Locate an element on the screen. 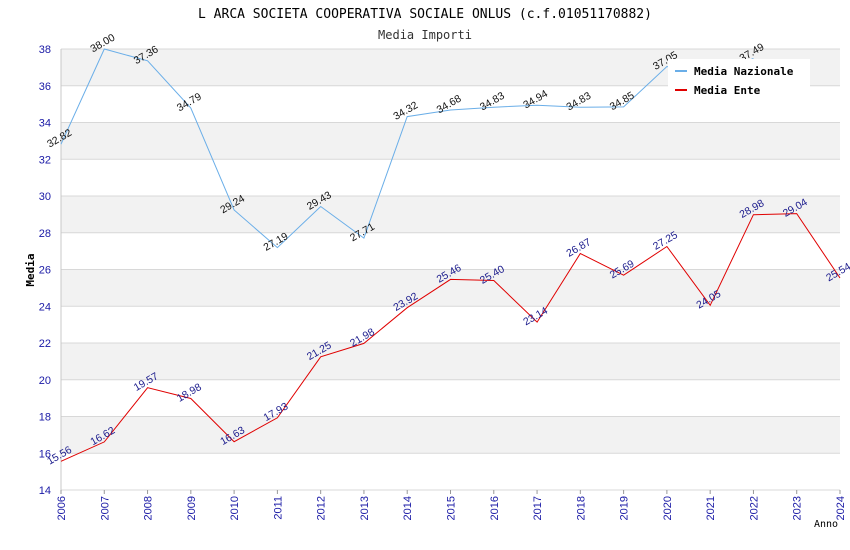  x-tick-label: 2007 is located at coordinates (105, 508).